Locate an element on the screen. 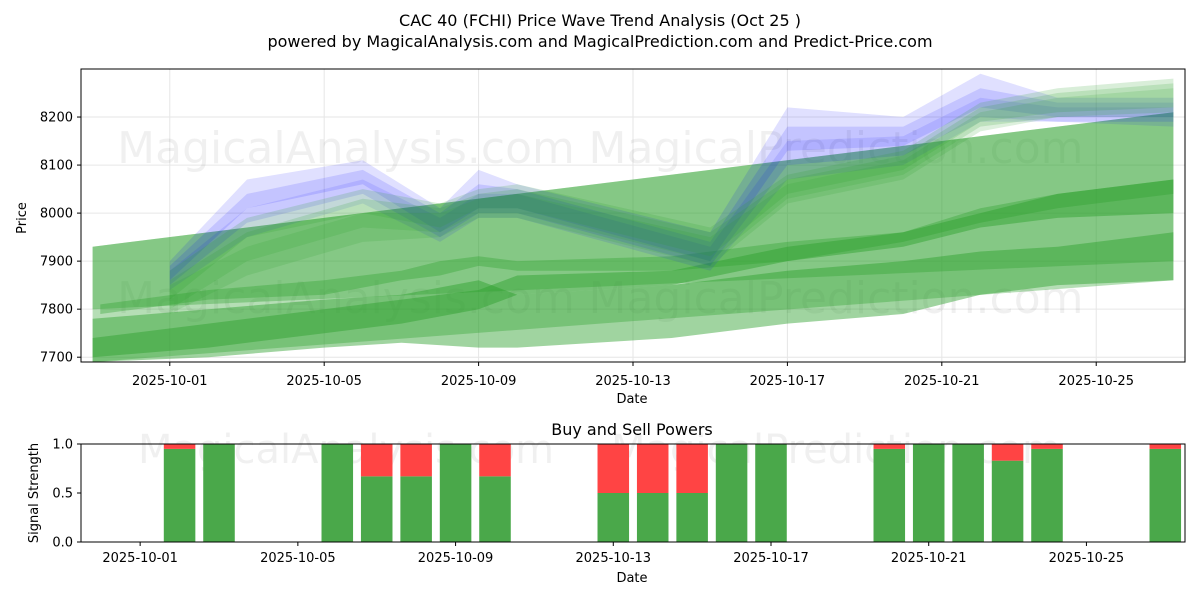 This screenshot has width=1200, height=600. watermark-upper-right: MagicalPrediction.com is located at coordinates (836, 148).